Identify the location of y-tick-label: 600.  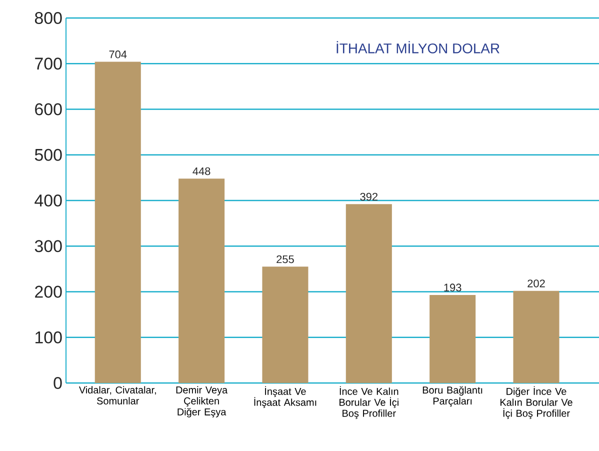
(48, 109).